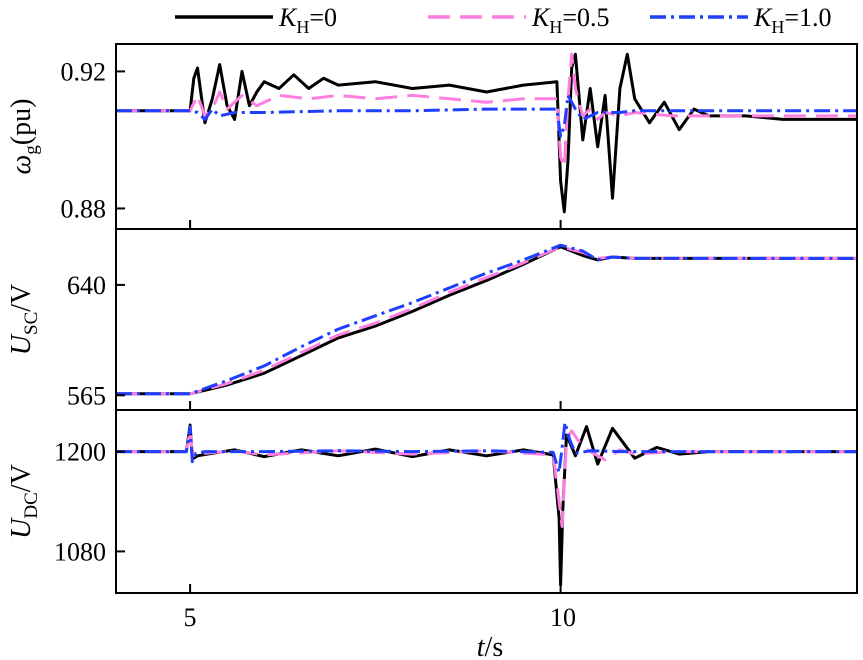 The image size is (863, 660). Describe the element at coordinates (380, 631) in the screenshot. I see `x-axis: 5 10 t/s` at that location.